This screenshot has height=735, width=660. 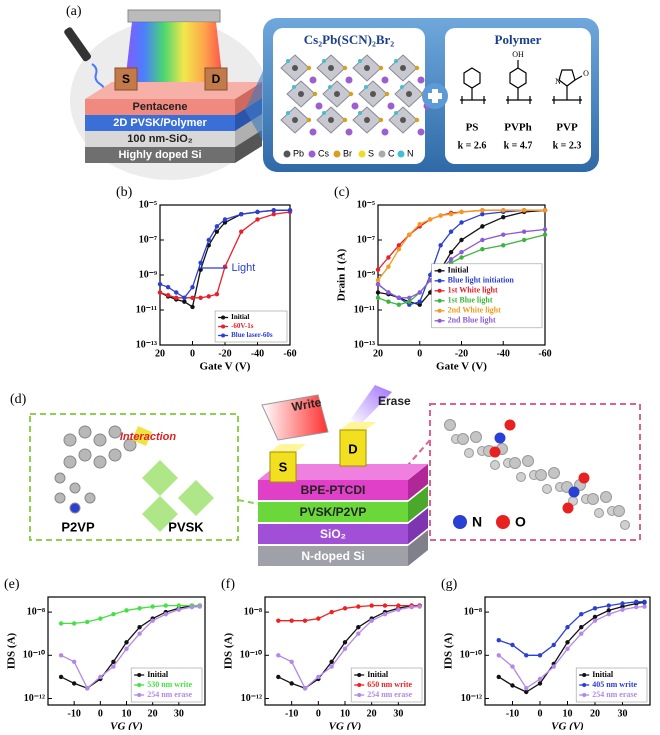 I want to click on layer-sio2, so click(x=160, y=139).